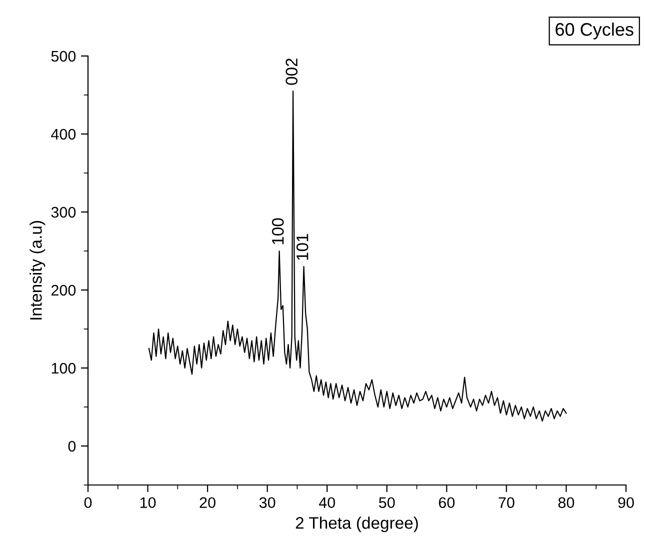 The image size is (645, 555). What do you see at coordinates (302, 247) in the screenshot?
I see `annotation: 101` at bounding box center [302, 247].